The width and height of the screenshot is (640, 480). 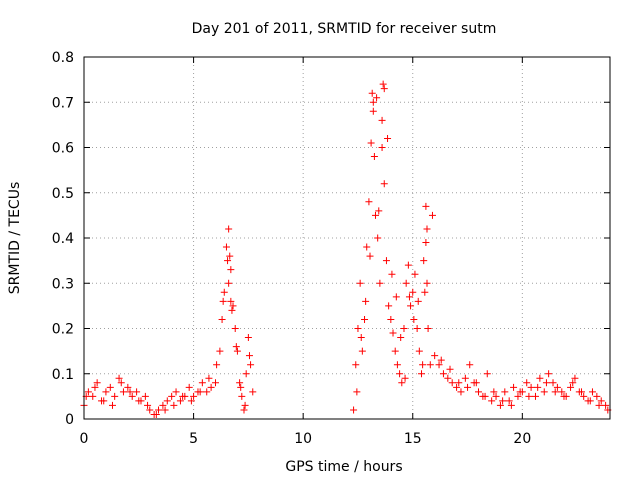 I want to click on y-tick-label: 0, so click(x=69, y=420).